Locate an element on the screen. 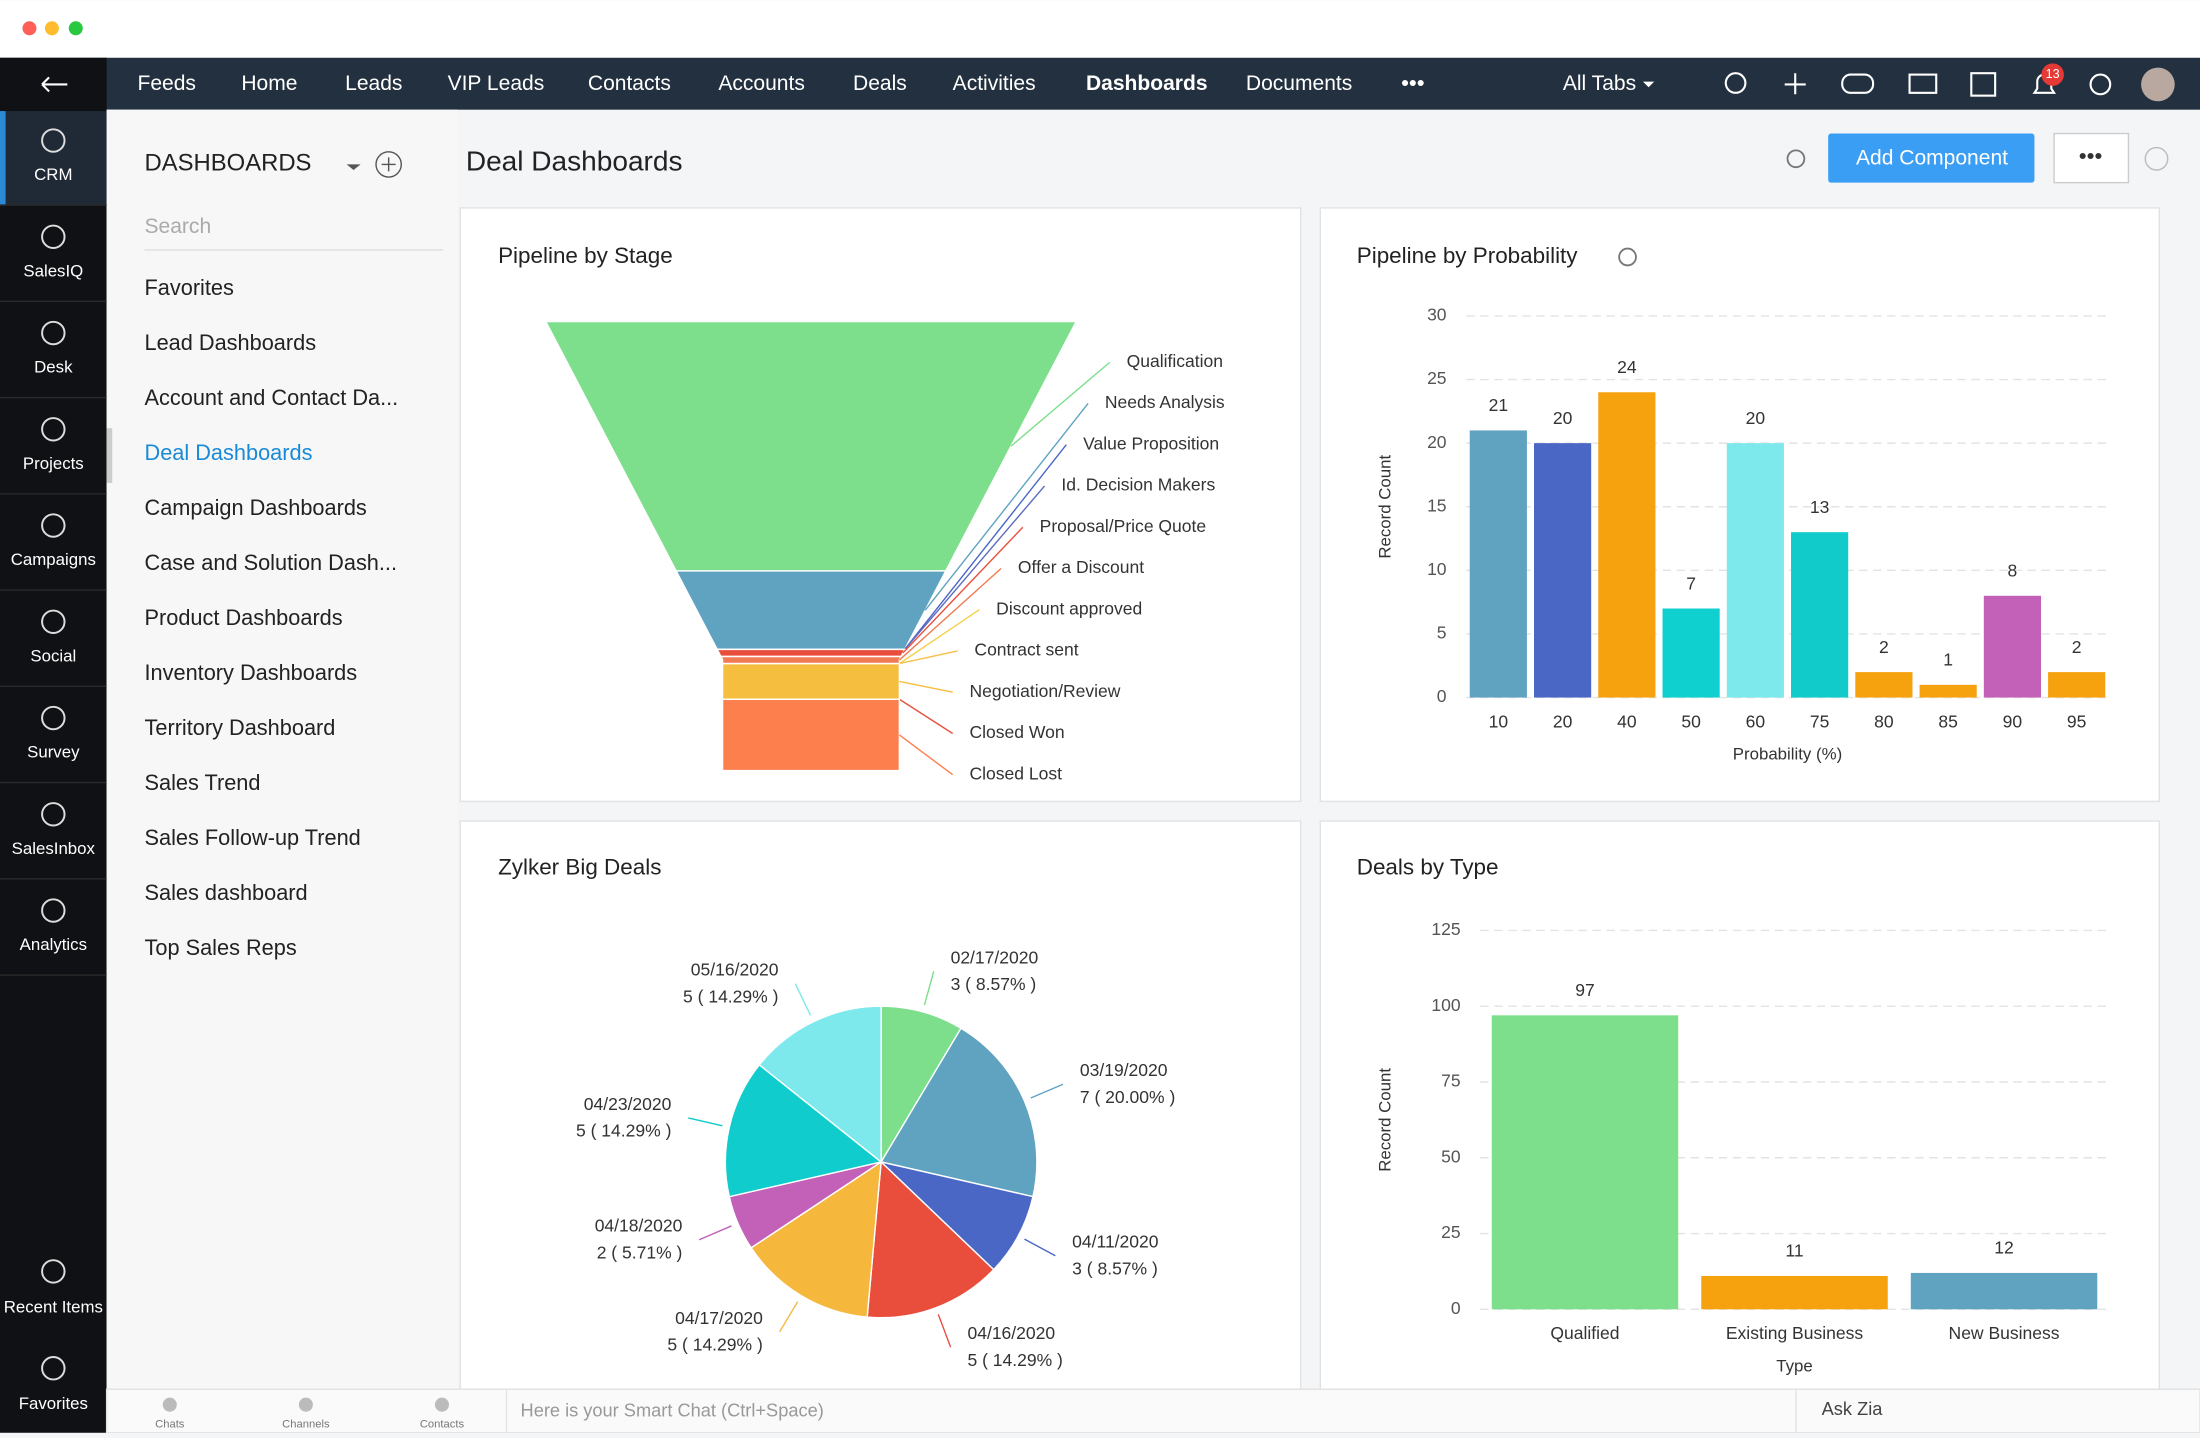 This screenshot has height=1438, width=2200. sidebar-item: Sales Follow-up Trend is located at coordinates (253, 837).